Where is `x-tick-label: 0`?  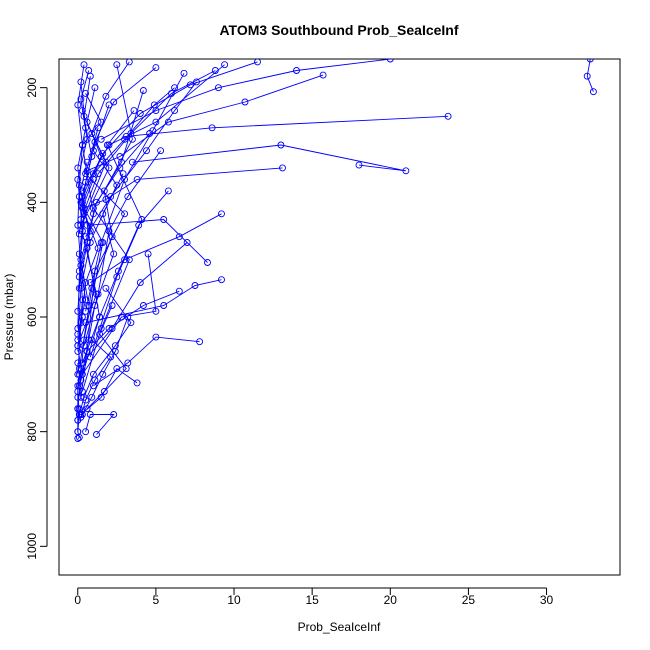
x-tick-label: 0 is located at coordinates (77, 600).